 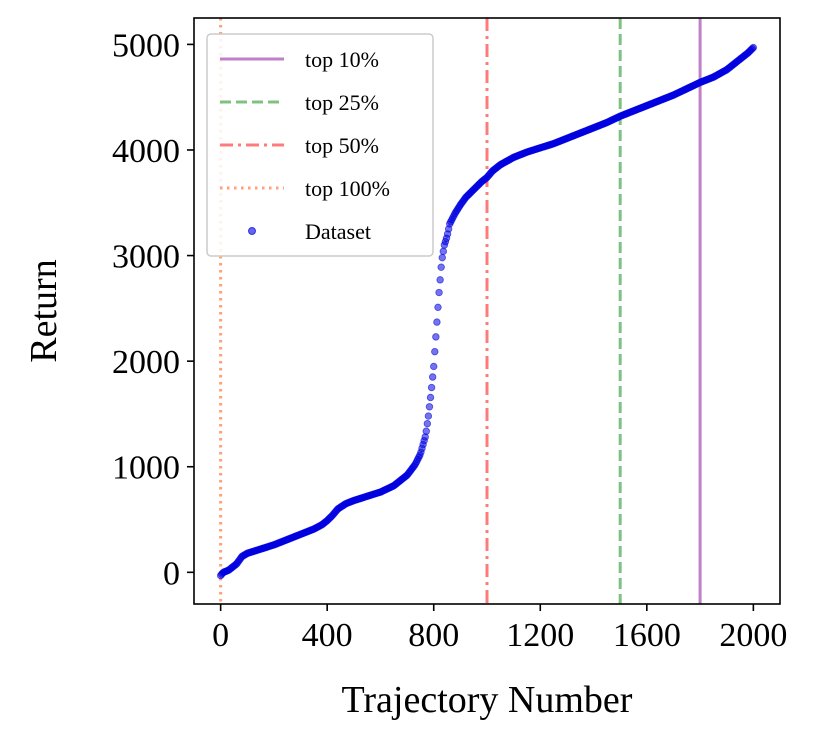 I want to click on y-tick-label: 1000, so click(x=146, y=468).